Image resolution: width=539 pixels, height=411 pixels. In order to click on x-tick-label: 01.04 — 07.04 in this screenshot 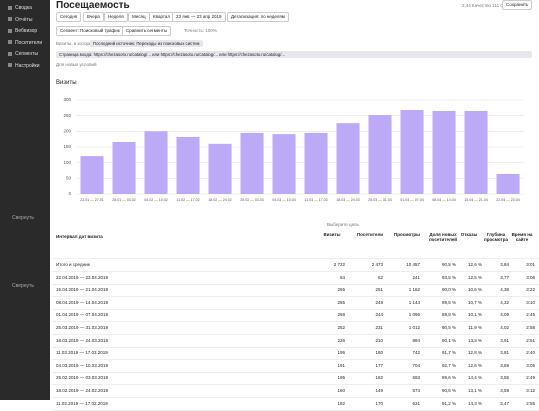, I will do `click(412, 200)`.